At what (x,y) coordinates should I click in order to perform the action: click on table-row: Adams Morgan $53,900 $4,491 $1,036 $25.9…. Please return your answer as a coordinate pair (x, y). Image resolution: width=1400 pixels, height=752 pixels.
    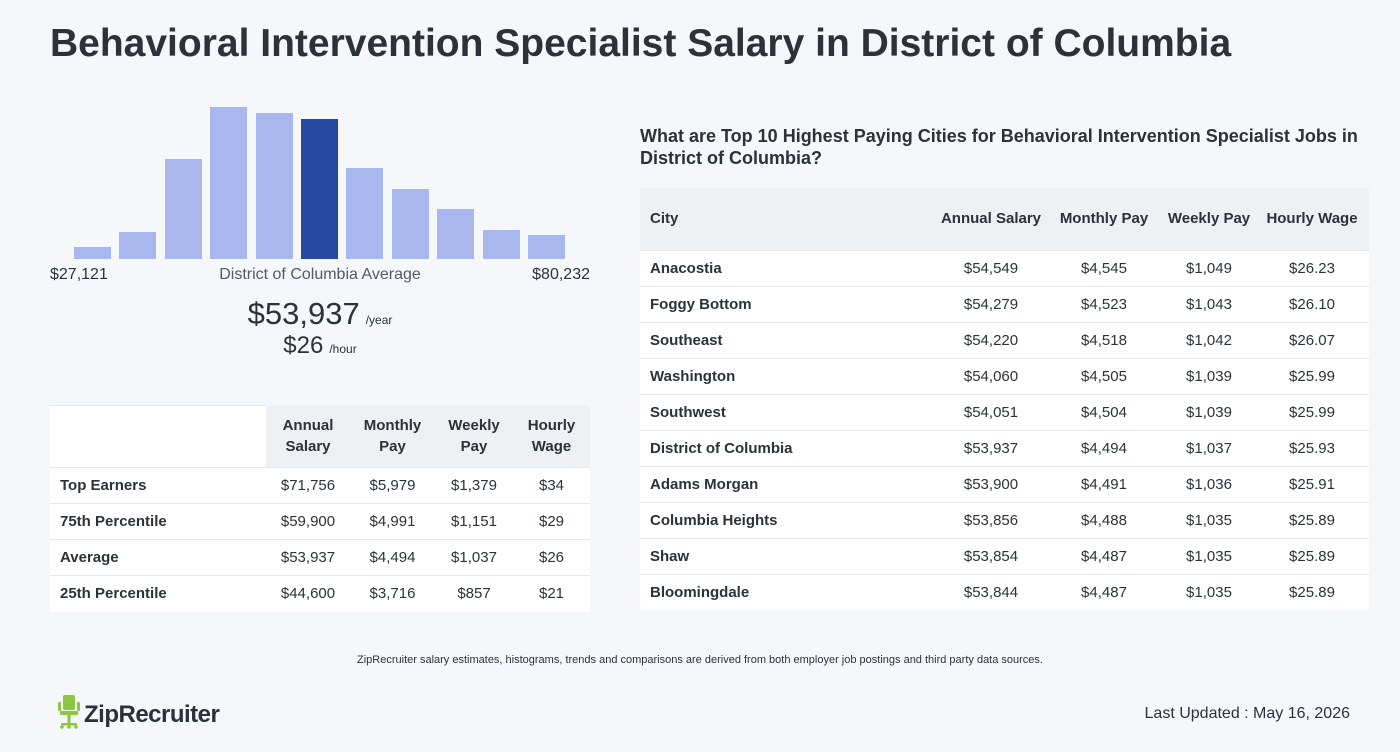
    Looking at the image, I should click on (1004, 483).